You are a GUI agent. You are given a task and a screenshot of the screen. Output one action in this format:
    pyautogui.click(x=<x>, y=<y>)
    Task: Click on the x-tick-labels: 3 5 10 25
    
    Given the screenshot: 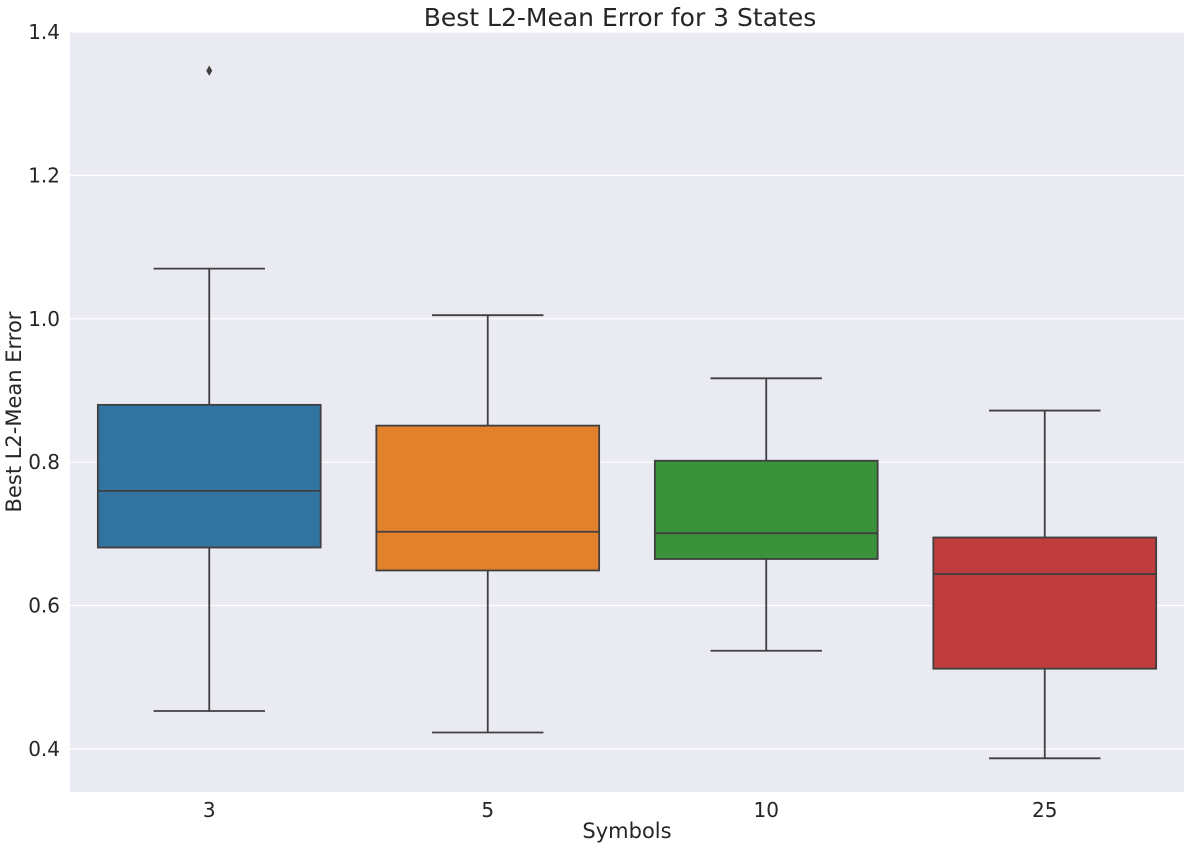 What is the action you would take?
    pyautogui.click(x=630, y=810)
    